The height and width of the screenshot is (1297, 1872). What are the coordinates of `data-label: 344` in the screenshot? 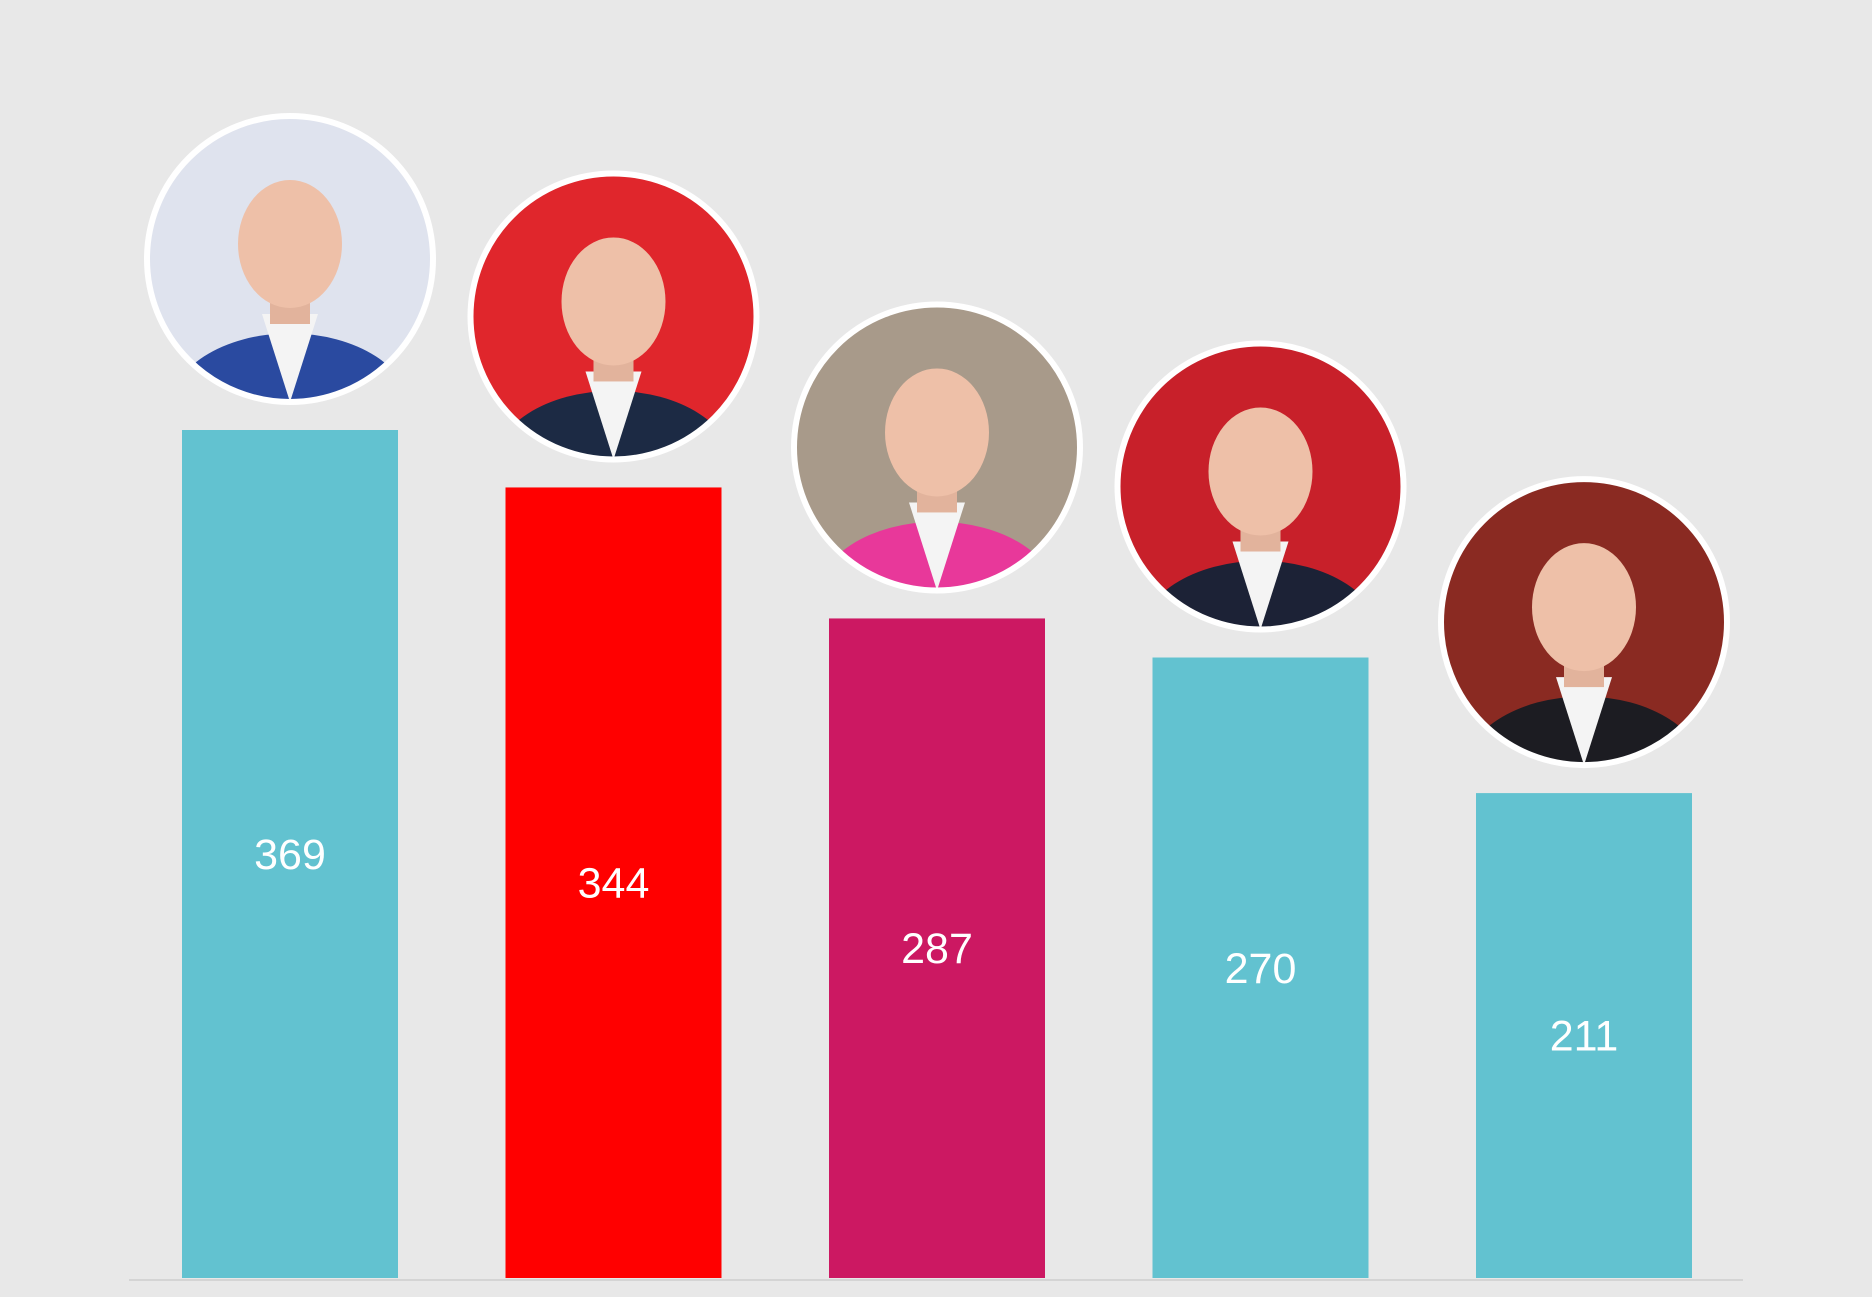 It's located at (614, 884).